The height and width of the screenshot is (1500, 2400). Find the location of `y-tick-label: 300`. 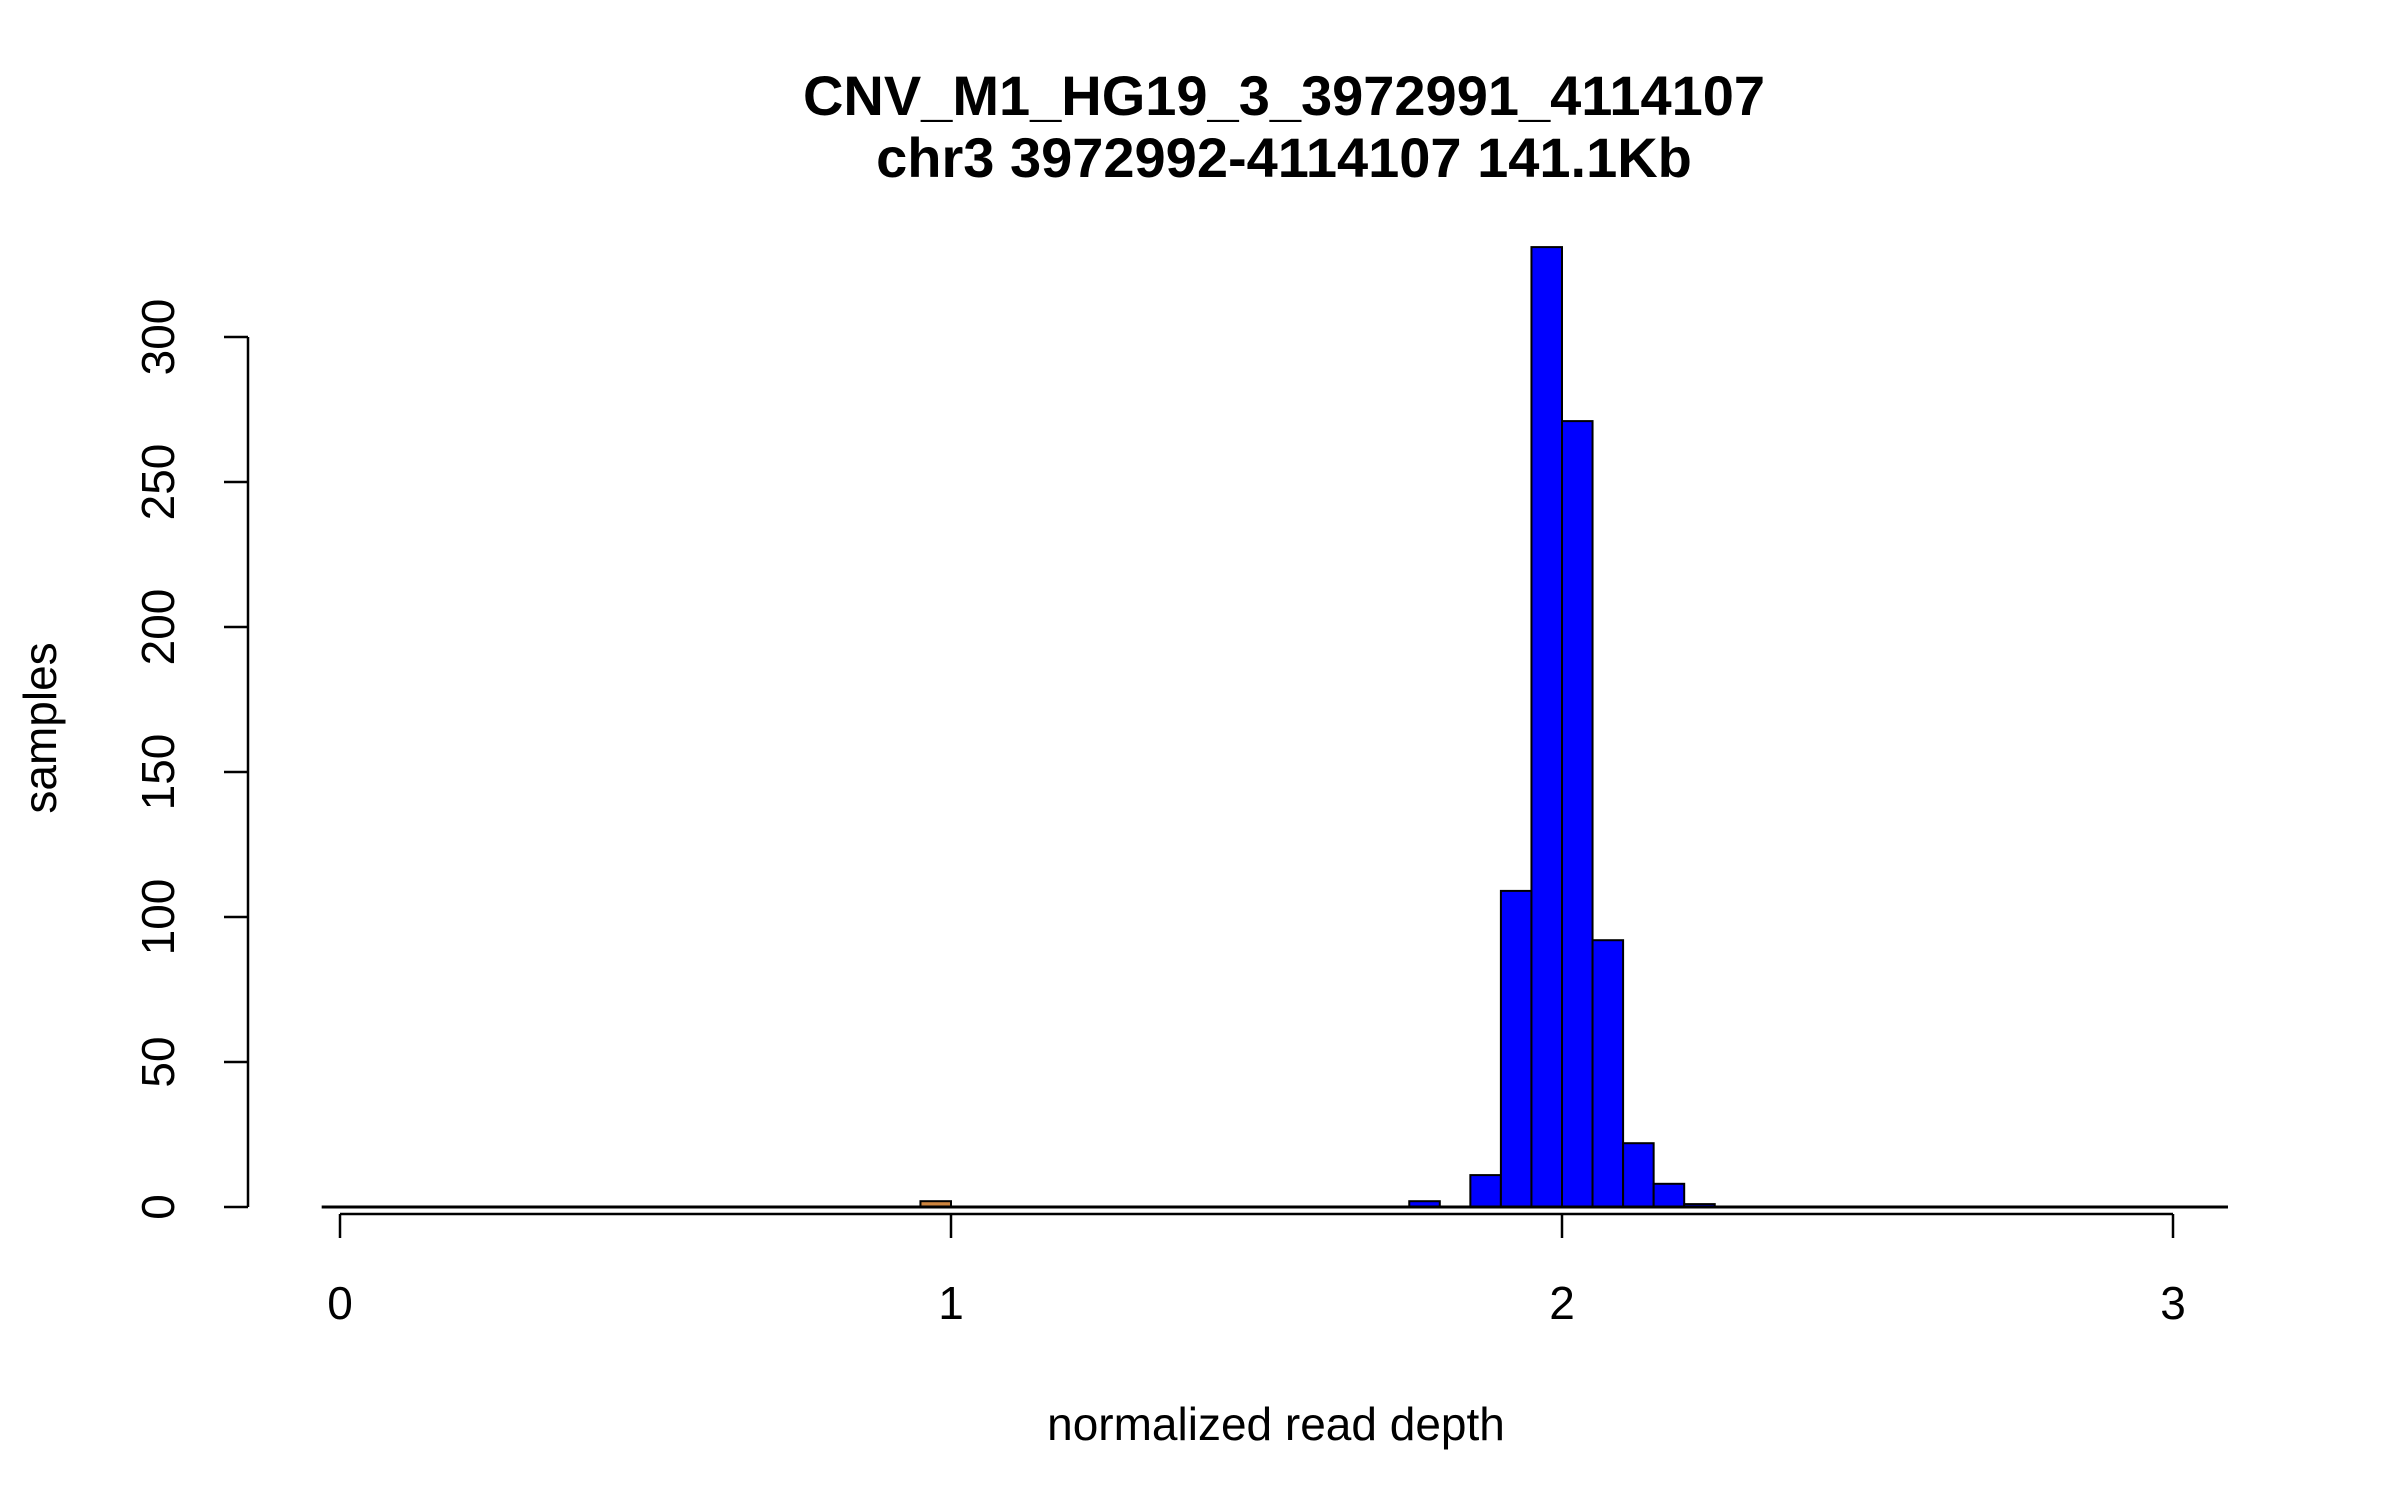

y-tick-label: 300 is located at coordinates (158, 337).